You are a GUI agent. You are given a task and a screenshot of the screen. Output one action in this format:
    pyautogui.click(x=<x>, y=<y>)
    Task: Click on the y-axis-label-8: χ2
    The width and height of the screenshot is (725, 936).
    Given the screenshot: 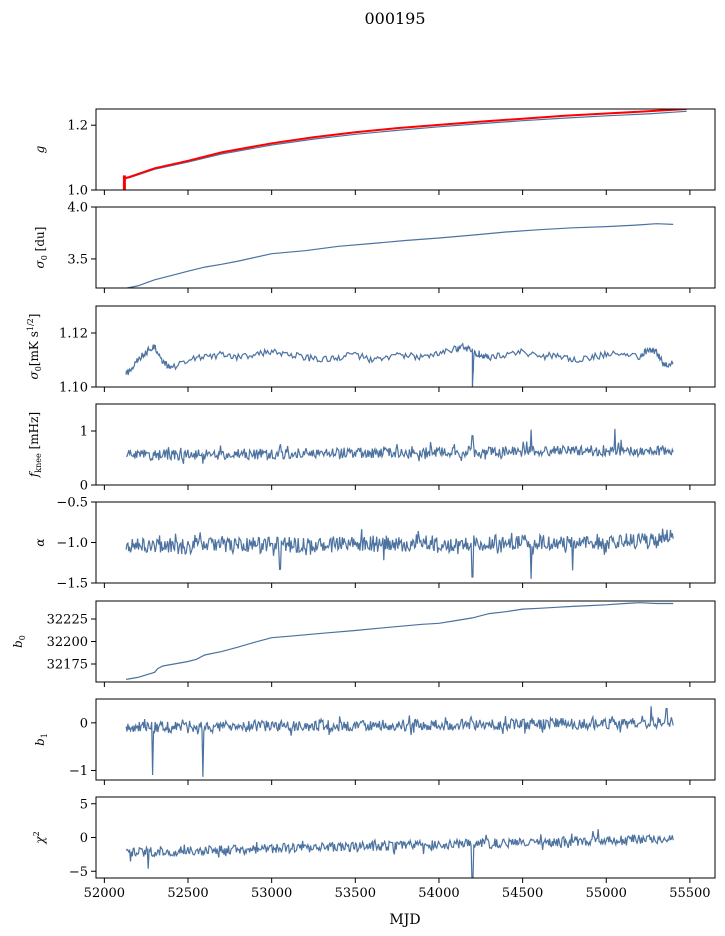 What is the action you would take?
    pyautogui.click(x=39, y=837)
    